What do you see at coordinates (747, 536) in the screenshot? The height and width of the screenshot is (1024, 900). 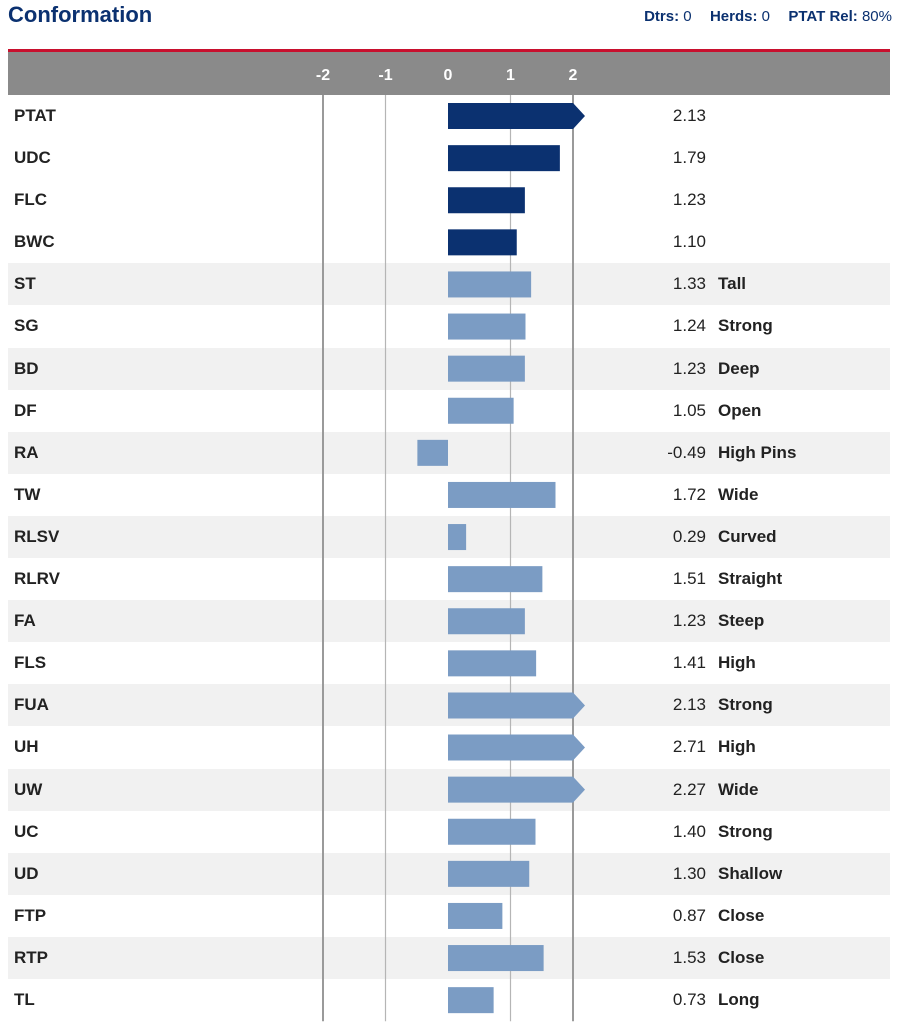 I see `trait-description: Curved` at bounding box center [747, 536].